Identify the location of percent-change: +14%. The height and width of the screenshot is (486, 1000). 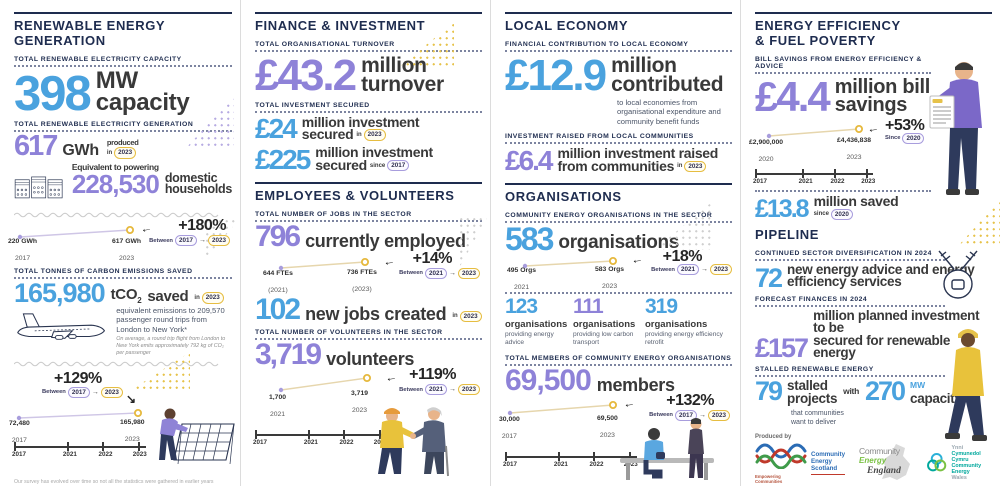
(432, 258).